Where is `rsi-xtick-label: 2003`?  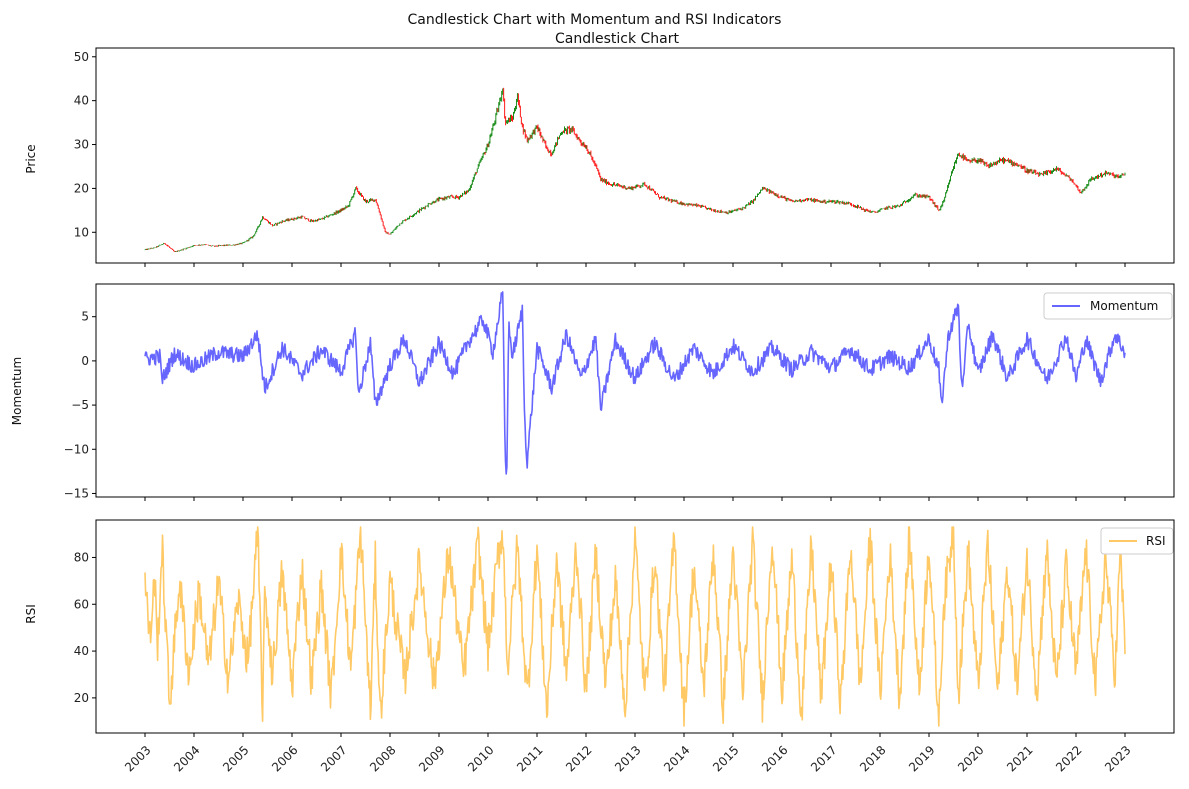
rsi-xtick-label: 2003 is located at coordinates (137, 758).